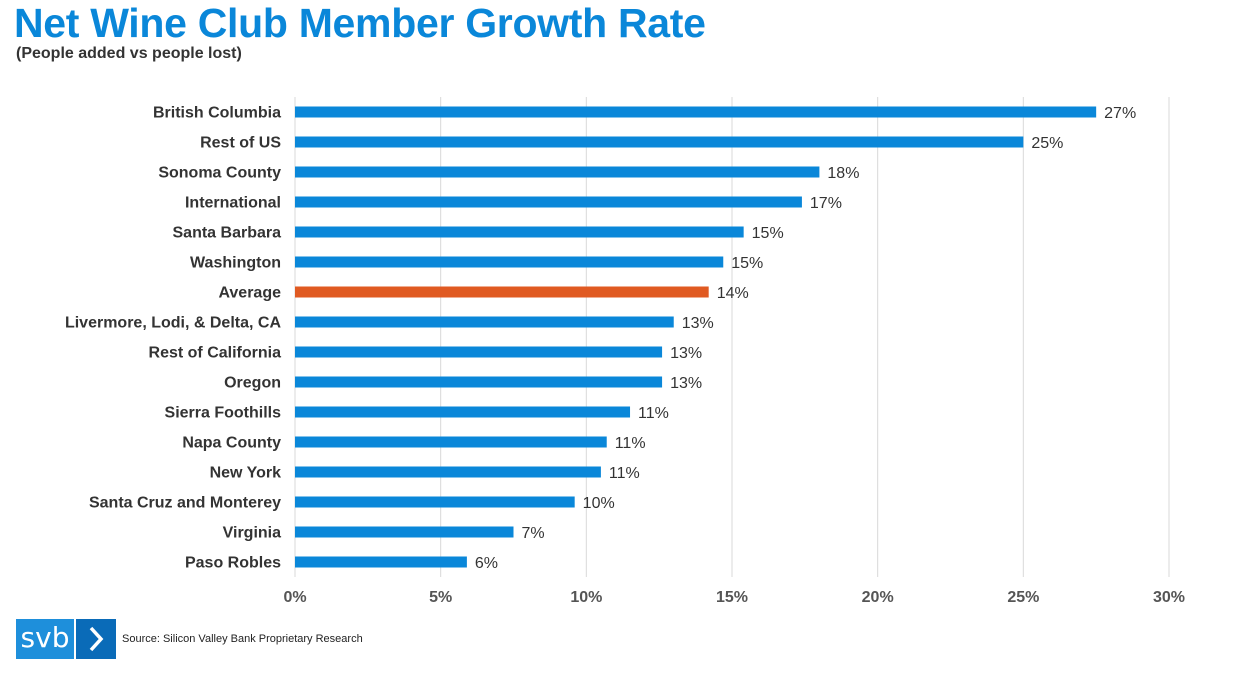 Image resolution: width=1248 pixels, height=677 pixels. What do you see at coordinates (1023, 597) in the screenshot?
I see `x-tick-label: 25%` at bounding box center [1023, 597].